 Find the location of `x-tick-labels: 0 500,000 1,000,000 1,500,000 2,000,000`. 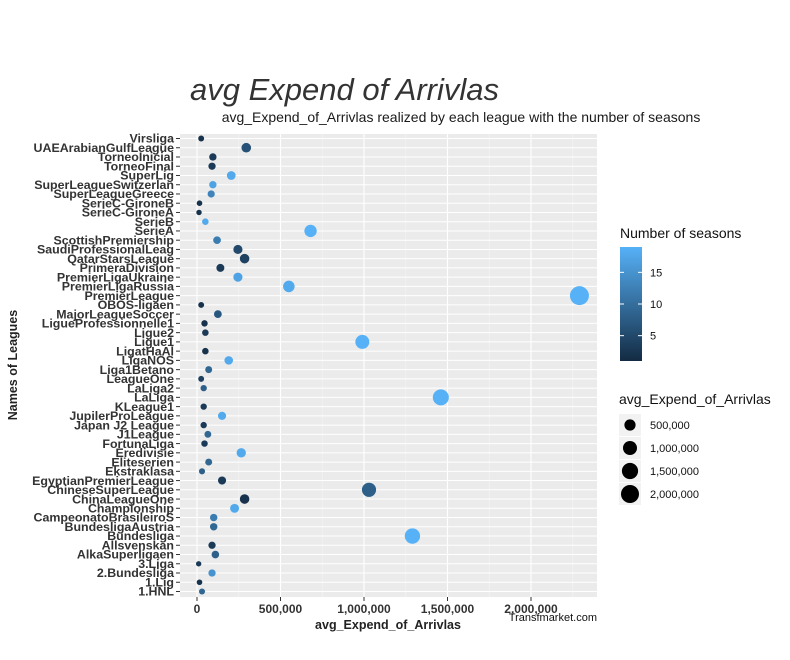

x-tick-labels: 0 500,000 1,000,000 1,500,000 2,000,000 is located at coordinates (376, 606).